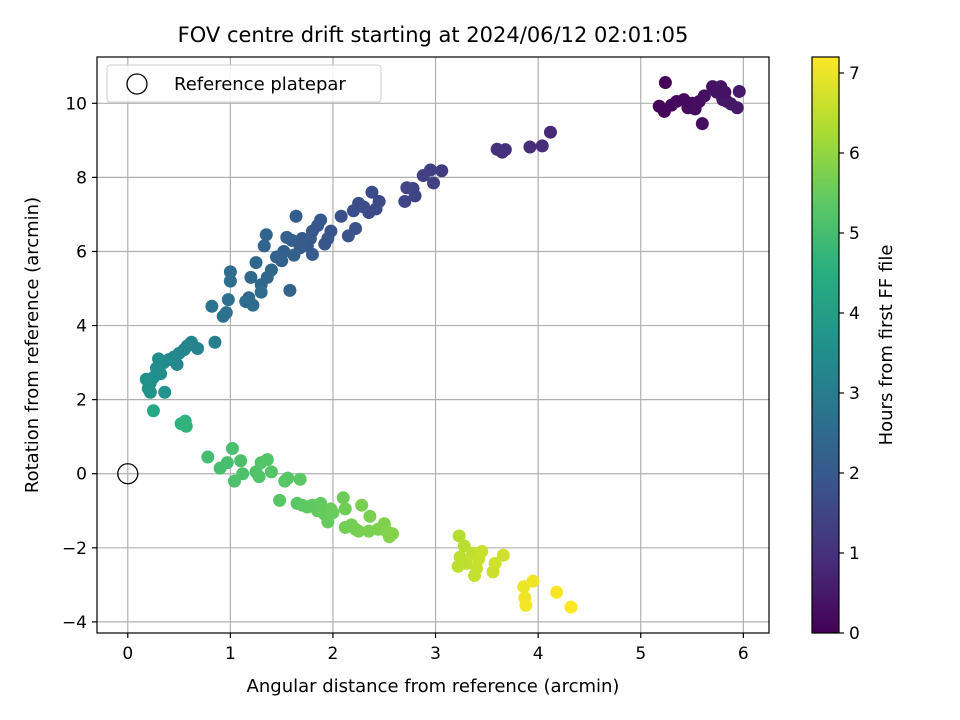 This screenshot has height=720, width=960. I want to click on y-axis-ticks: −4 −2 0 2 4 6 8 10, so click(79, 363).